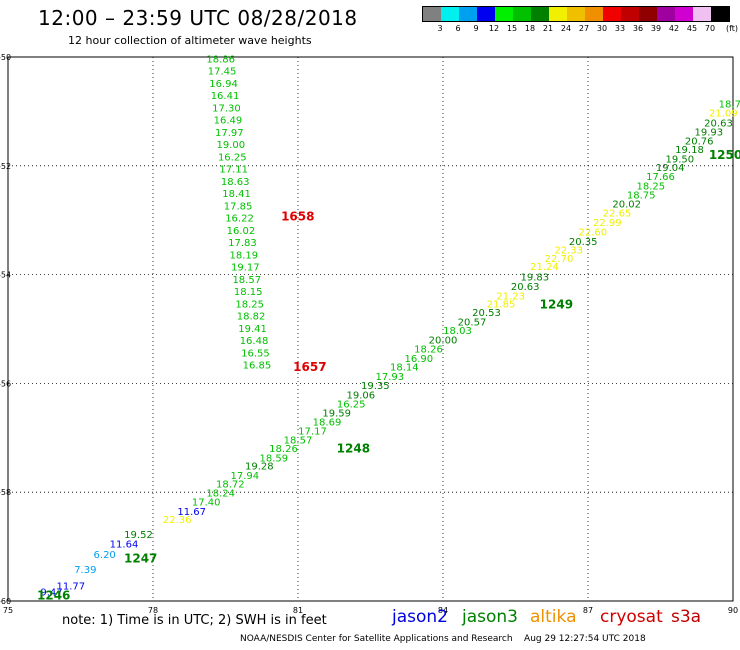  What do you see at coordinates (443, 610) in the screenshot?
I see `x-tick-label: 84` at bounding box center [443, 610].